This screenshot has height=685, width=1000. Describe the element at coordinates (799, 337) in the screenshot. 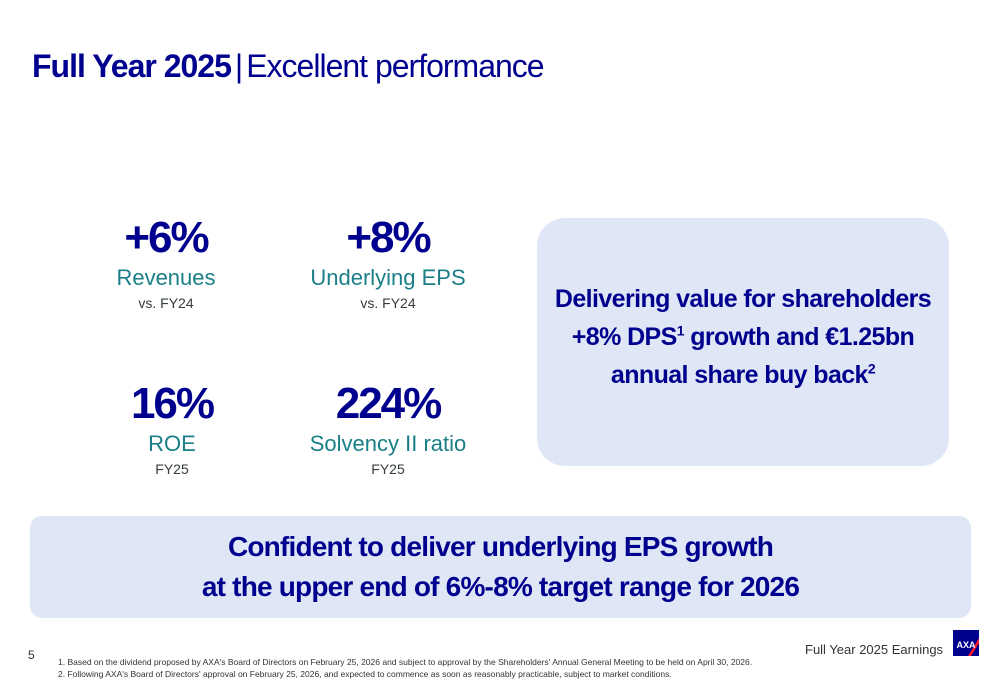

I see `highlight-buyback-amount: growth and €1.25bn` at that location.